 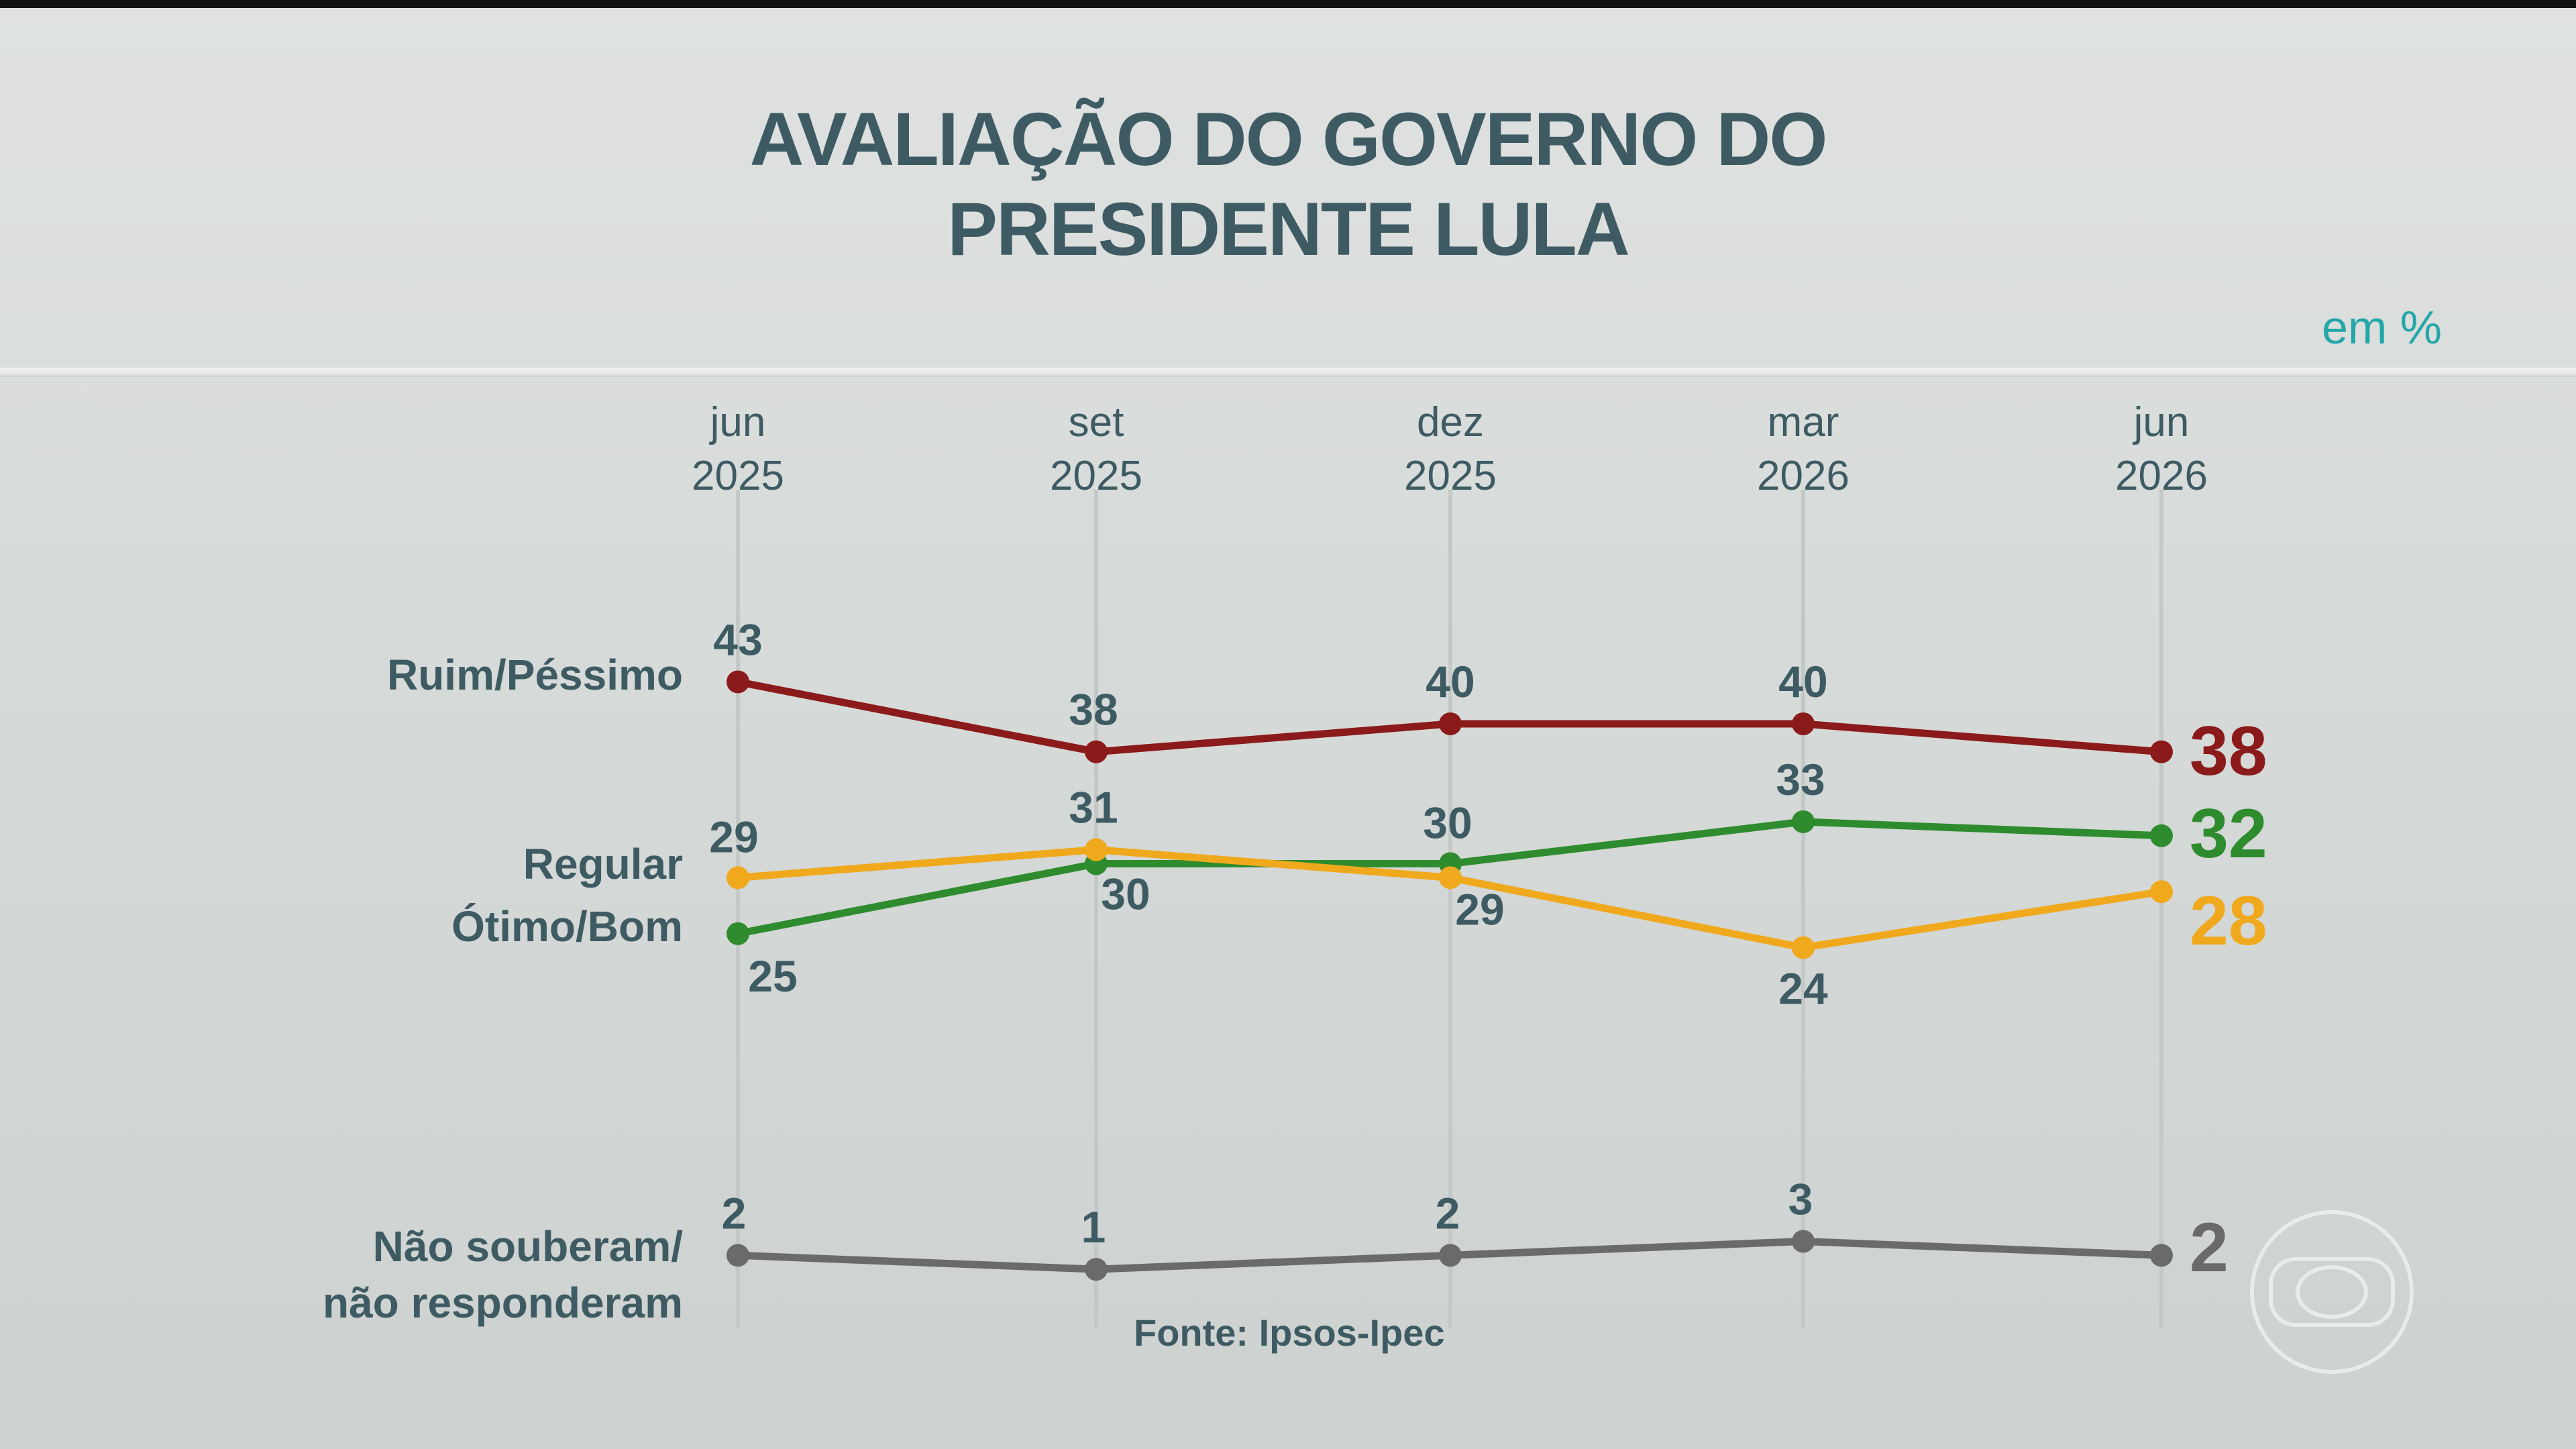 I want to click on data-label-ruim-2: 40, so click(x=1450, y=681).